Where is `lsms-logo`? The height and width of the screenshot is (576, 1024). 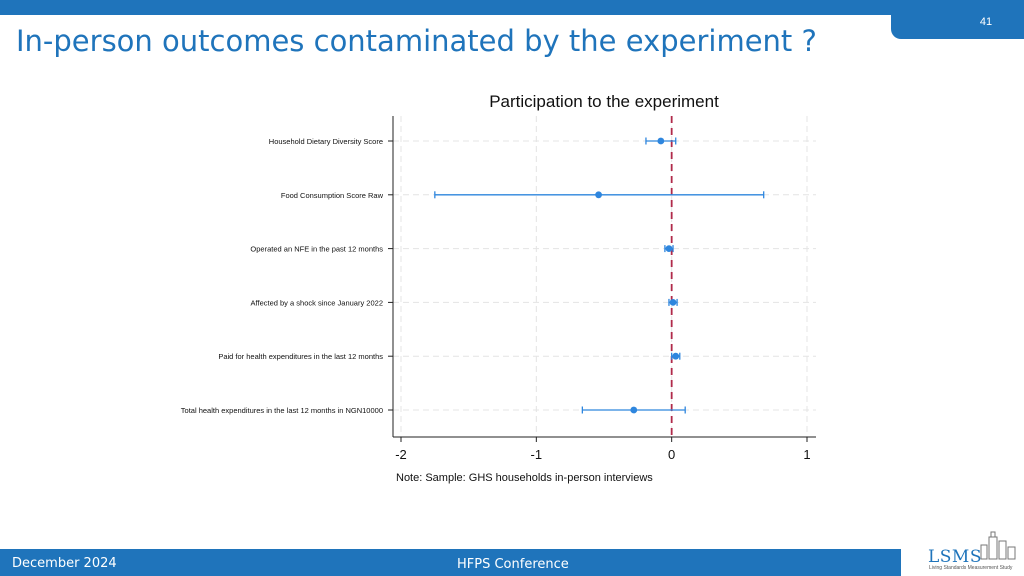
lsms-logo is located at coordinates (962, 551).